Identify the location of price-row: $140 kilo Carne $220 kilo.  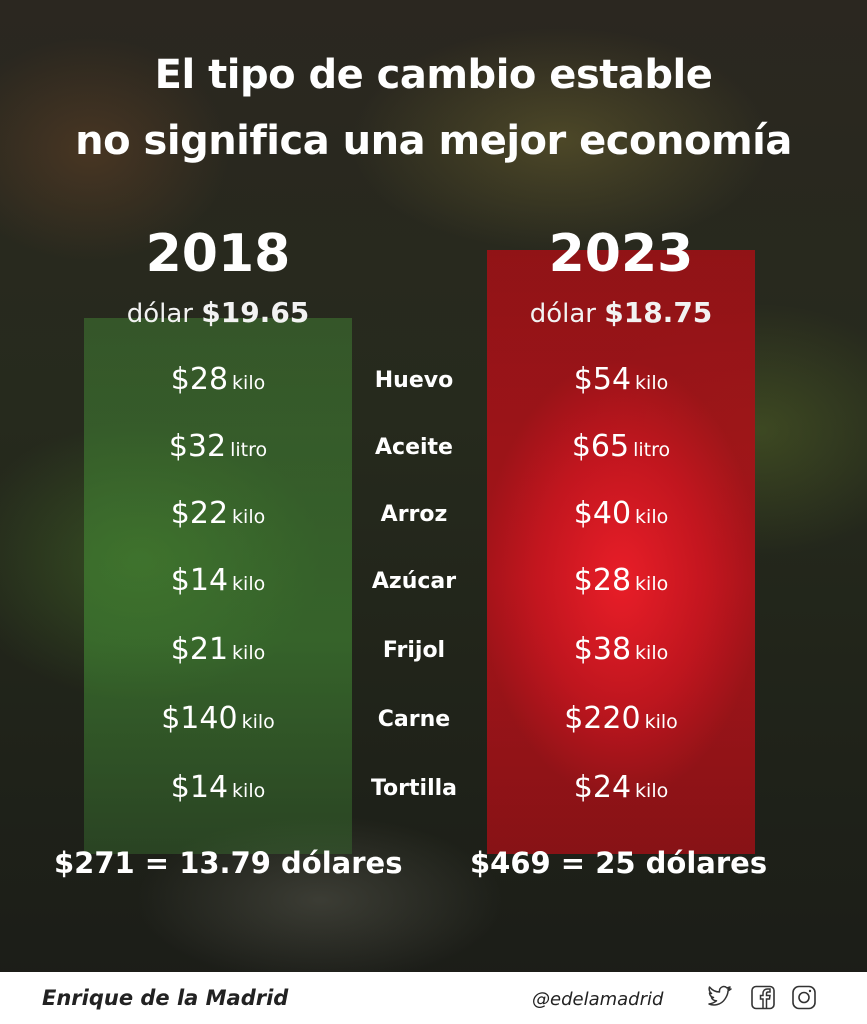
(433, 726).